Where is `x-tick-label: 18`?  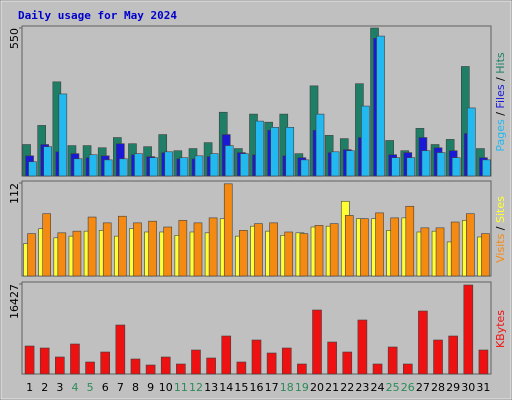
x-tick-label: 18 is located at coordinates (287, 387).